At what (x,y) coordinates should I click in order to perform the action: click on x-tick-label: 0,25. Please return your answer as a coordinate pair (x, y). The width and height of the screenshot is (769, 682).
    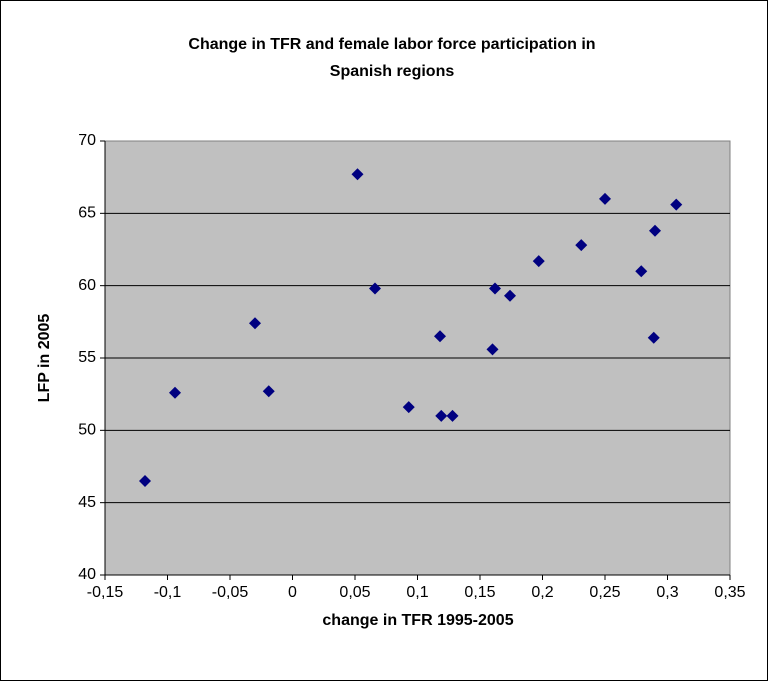
    Looking at the image, I should click on (604, 592).